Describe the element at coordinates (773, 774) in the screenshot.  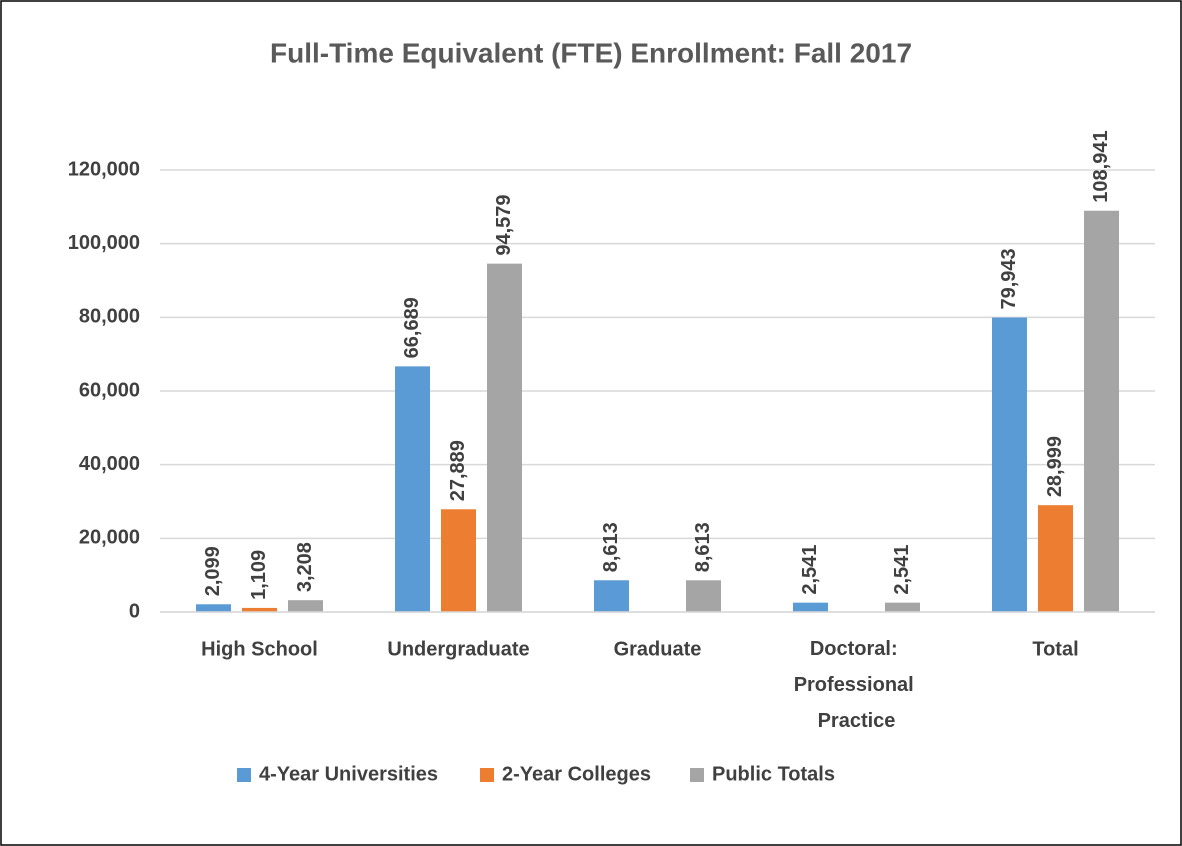
I see `legend-label: Public Totals` at that location.